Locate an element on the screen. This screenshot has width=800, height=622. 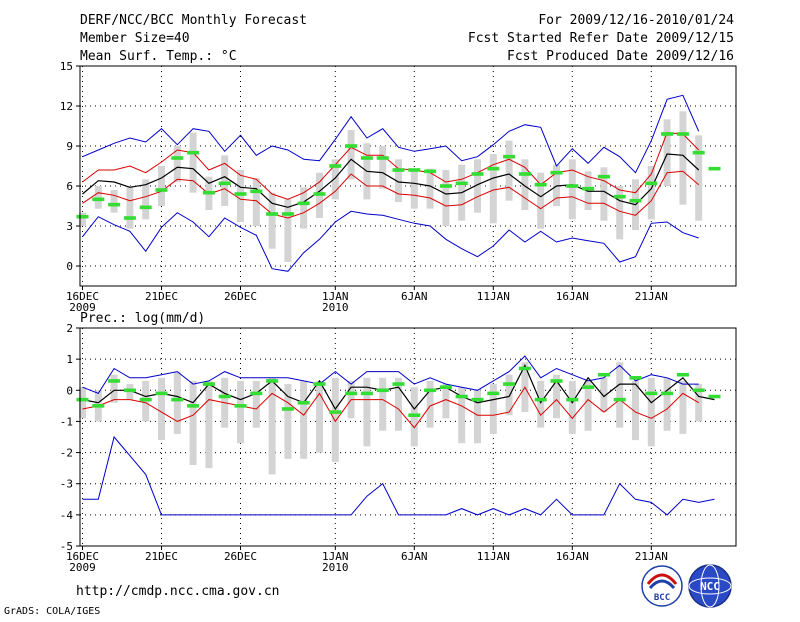
precipitation-ytick-label: -4 is located at coordinates (67, 515).